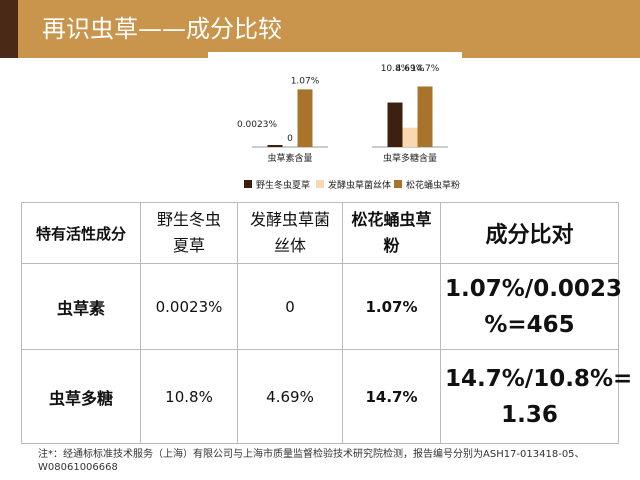  I want to click on cell-wild-cordycepin: 0.0023%, so click(189, 306).